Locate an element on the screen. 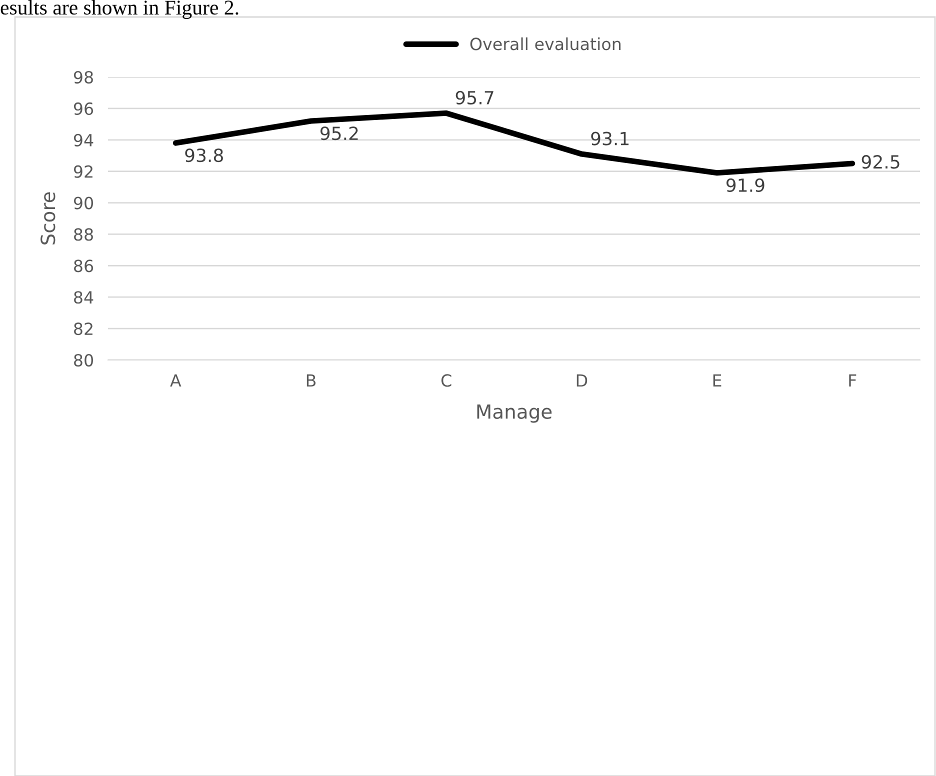 This screenshot has height=776, width=936. data-label: 95.2 is located at coordinates (339, 133).